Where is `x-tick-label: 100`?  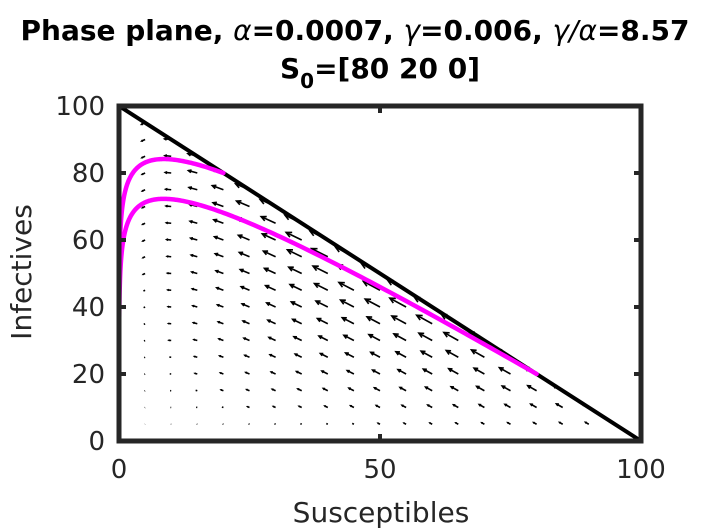
x-tick-label: 100 is located at coordinates (641, 470).